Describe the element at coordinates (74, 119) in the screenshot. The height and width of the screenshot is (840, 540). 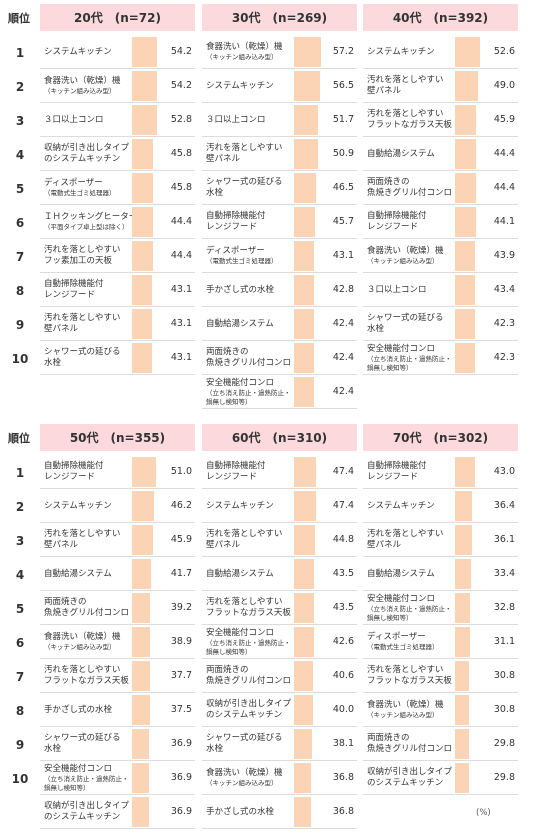
I see `bar-label-line: ３口以上コンロ` at that location.